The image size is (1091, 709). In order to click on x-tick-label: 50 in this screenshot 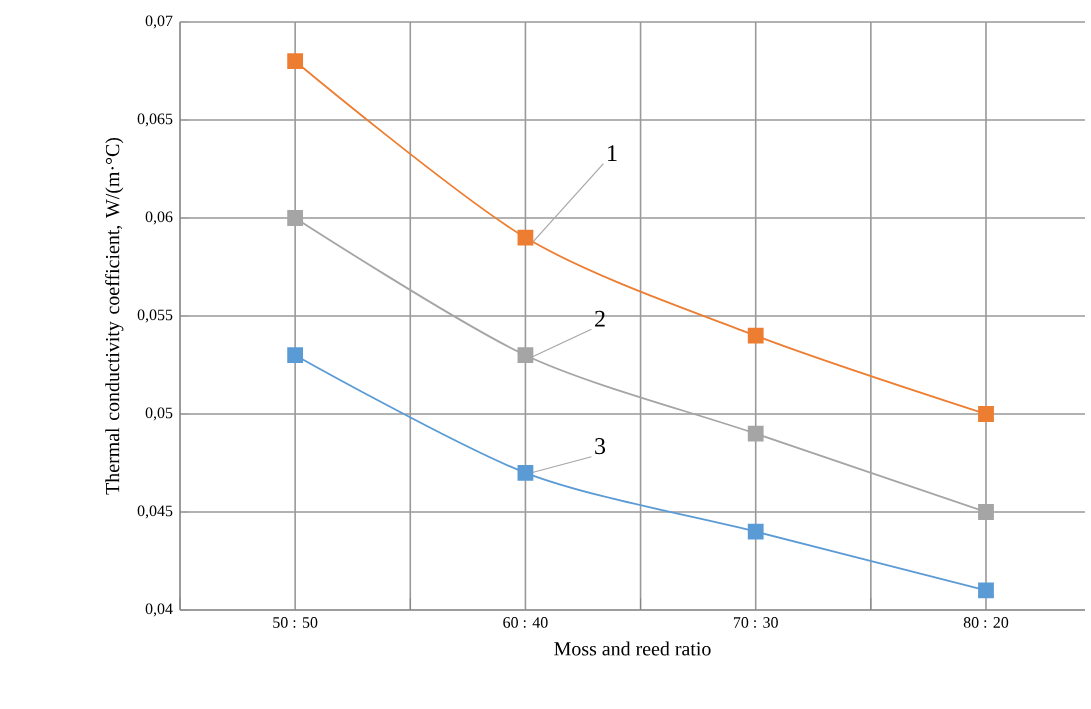, I will do `click(295, 622)`.